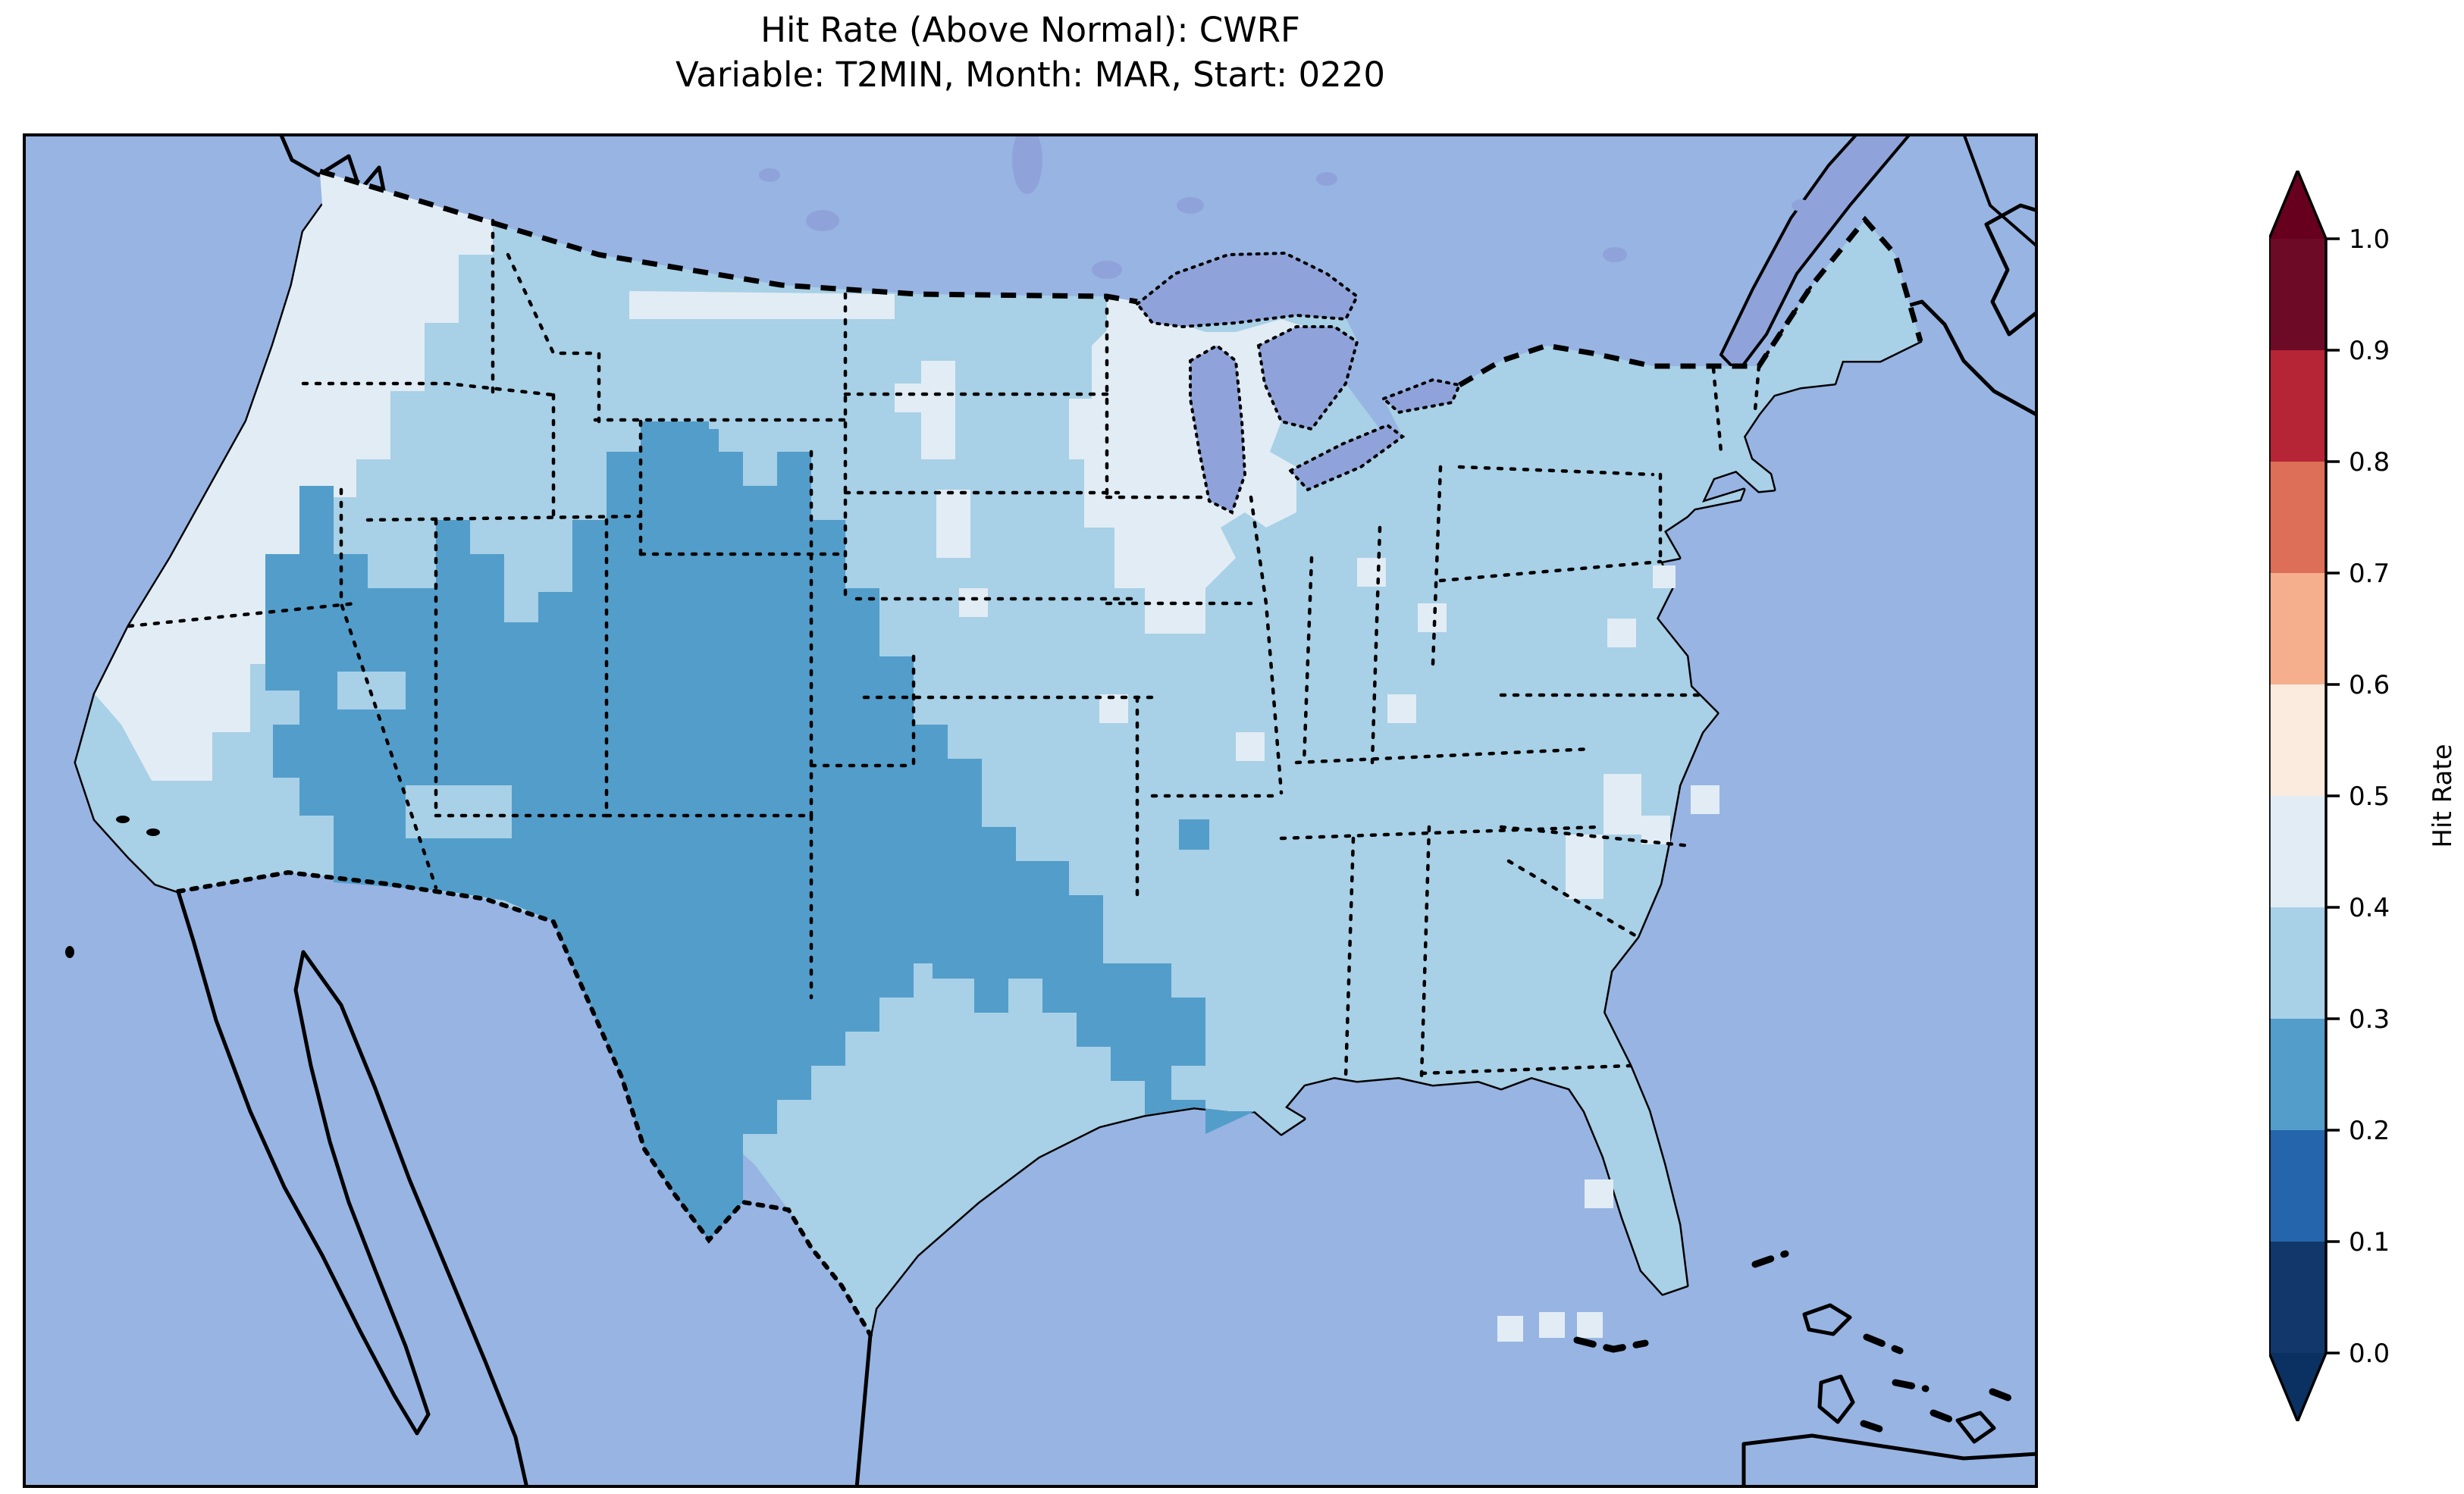  What do you see at coordinates (2370, 462) in the screenshot?
I see `colorbar-tick-label-0.8: 0.8` at bounding box center [2370, 462].